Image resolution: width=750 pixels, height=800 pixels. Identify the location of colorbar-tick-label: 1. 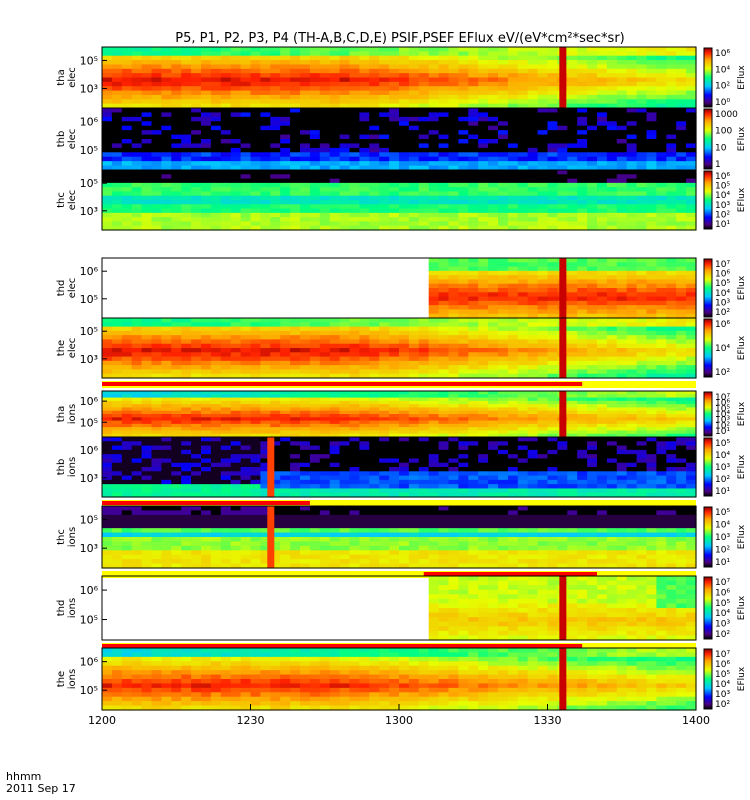
(718, 165).